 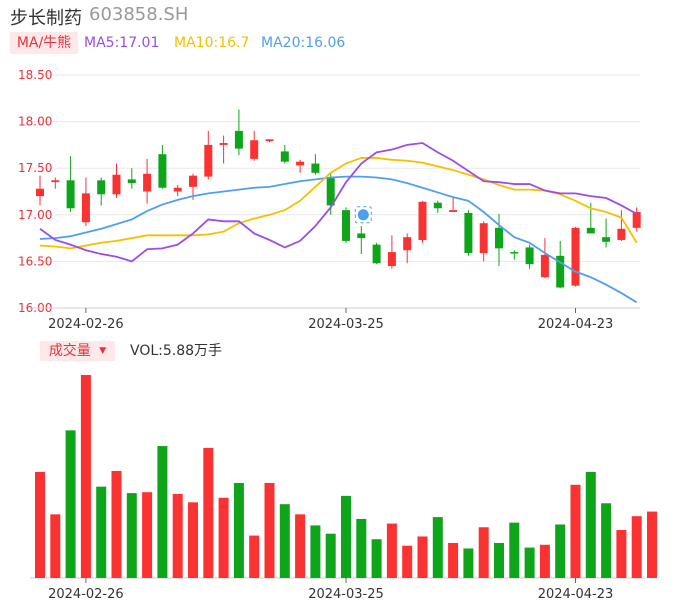 I want to click on x-tick-label: 2024-02-26, so click(x=86, y=324).